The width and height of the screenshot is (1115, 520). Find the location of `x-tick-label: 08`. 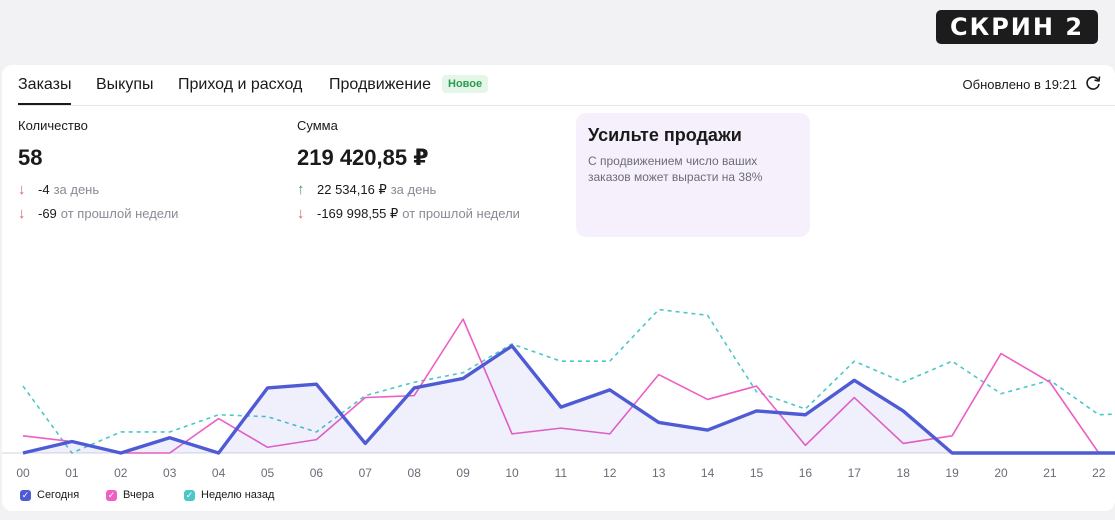

x-tick-label: 08 is located at coordinates (415, 473).